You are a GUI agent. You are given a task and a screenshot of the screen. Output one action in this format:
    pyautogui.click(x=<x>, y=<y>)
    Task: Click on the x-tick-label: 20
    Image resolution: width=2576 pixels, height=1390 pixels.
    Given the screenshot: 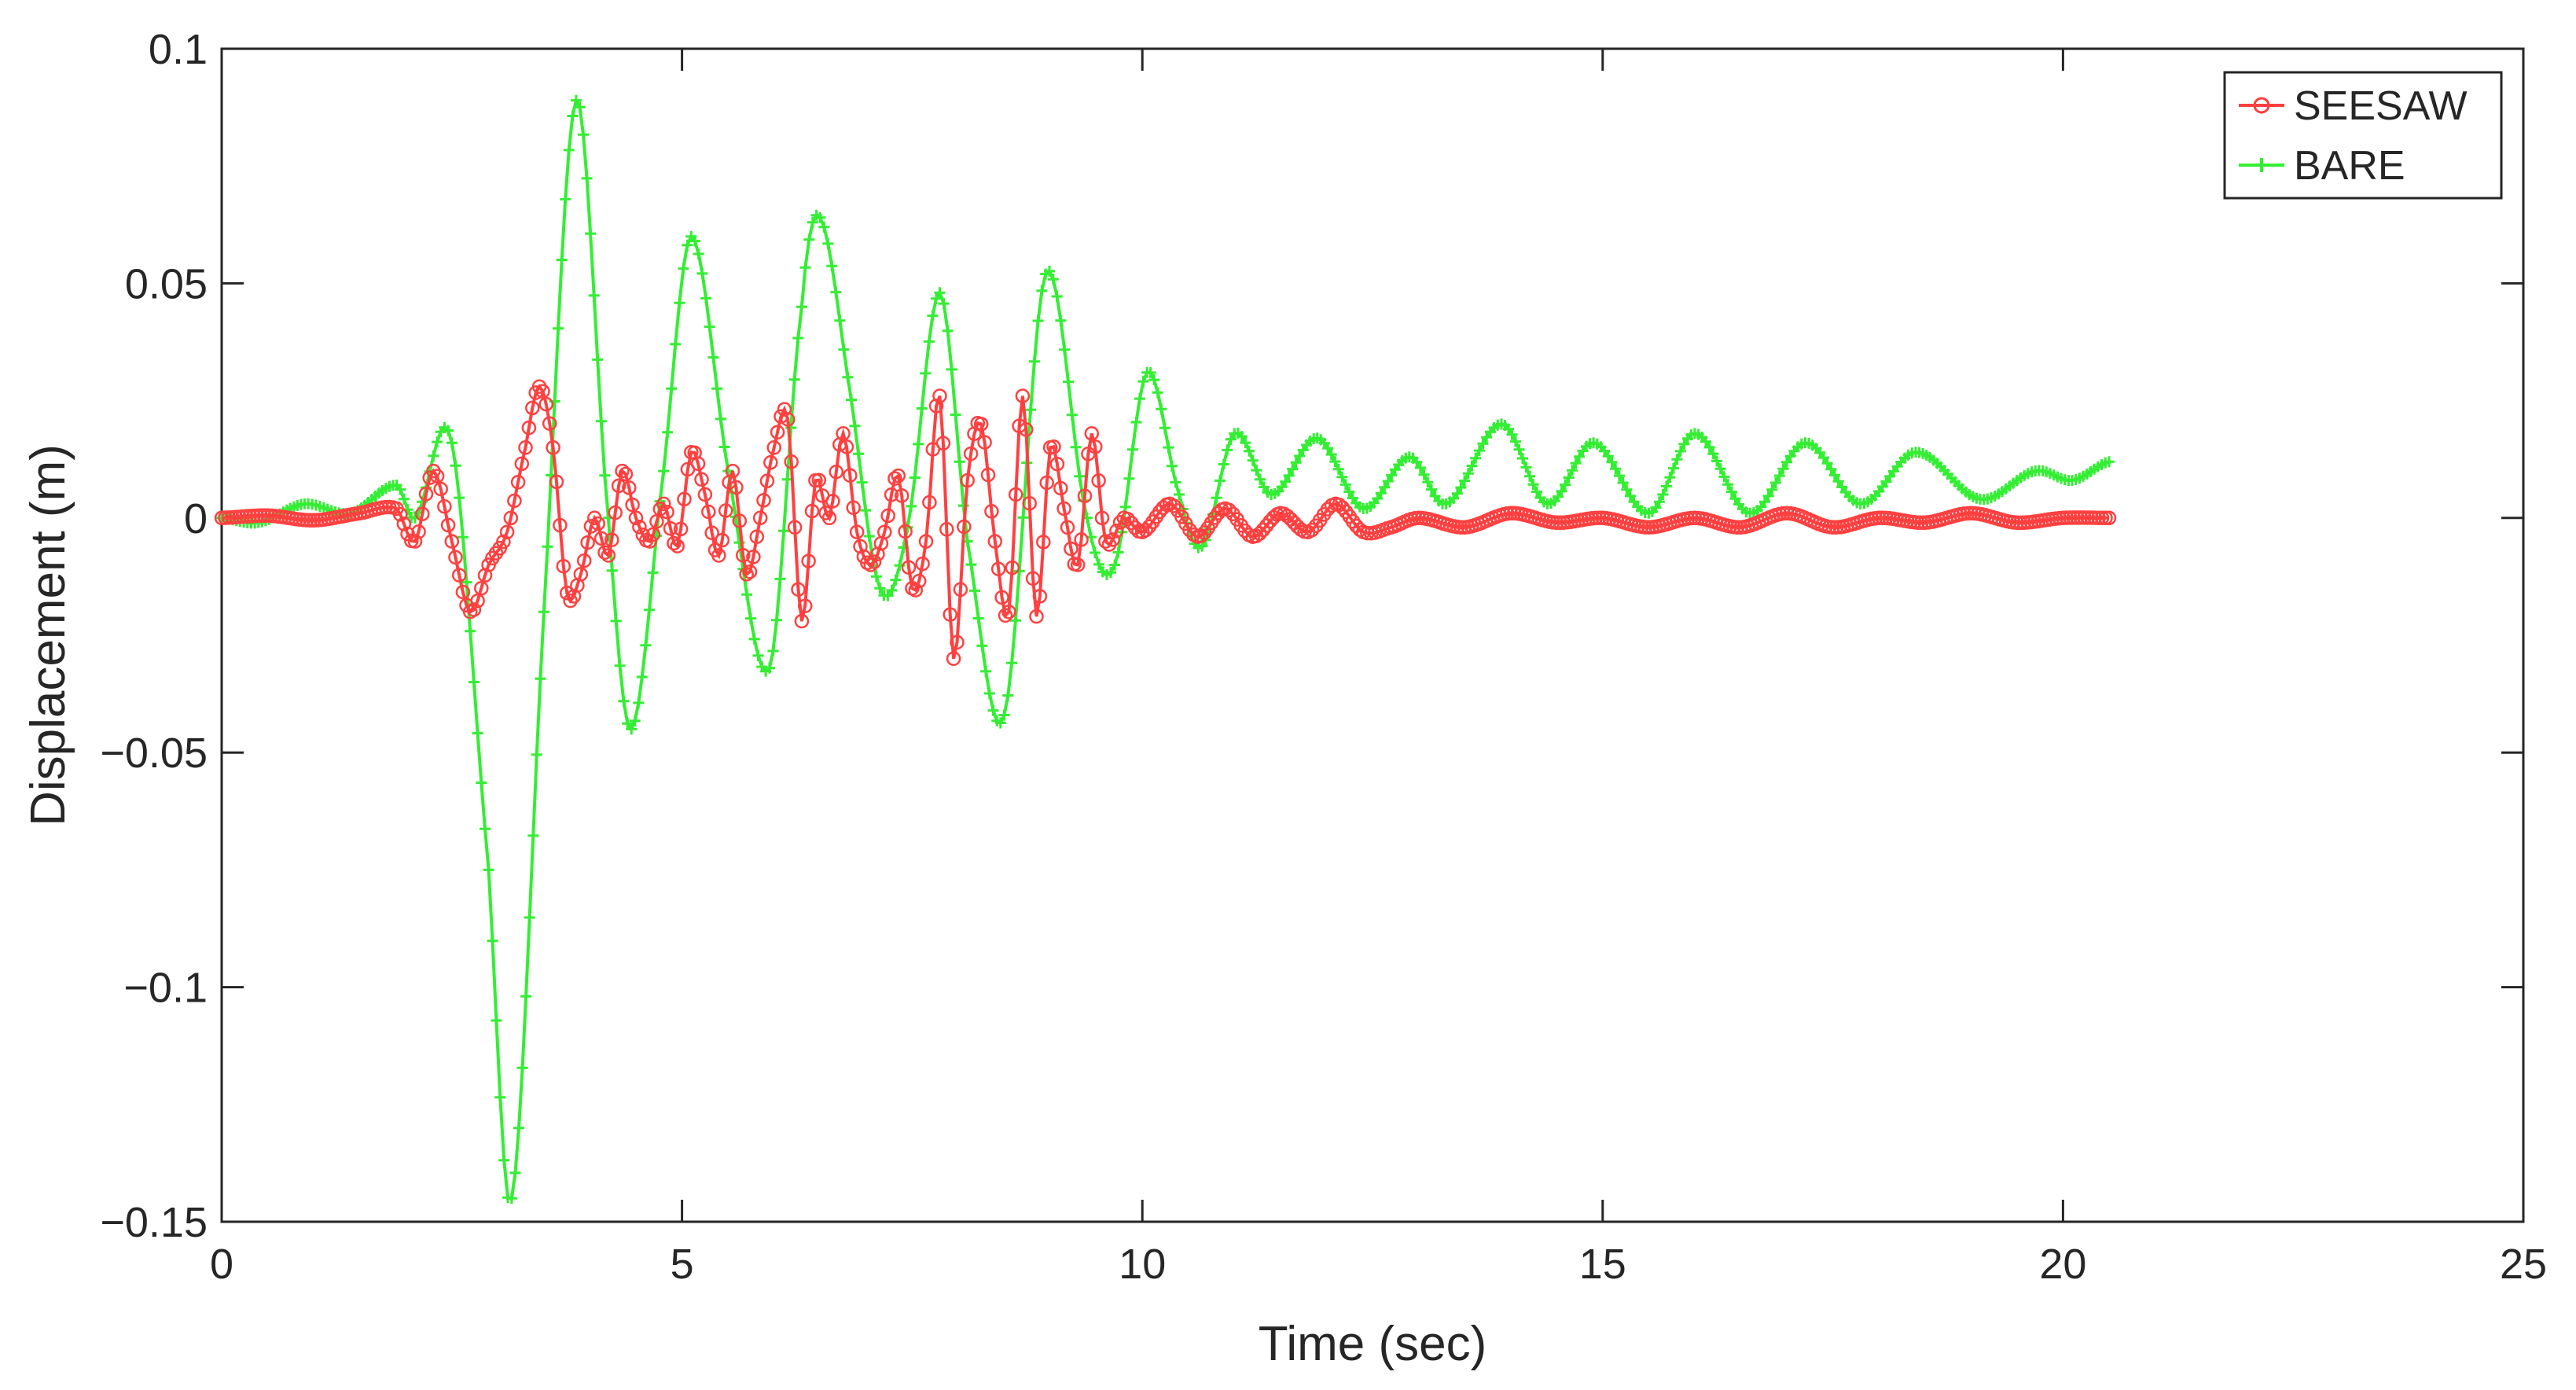 What is the action you would take?
    pyautogui.click(x=2062, y=1264)
    